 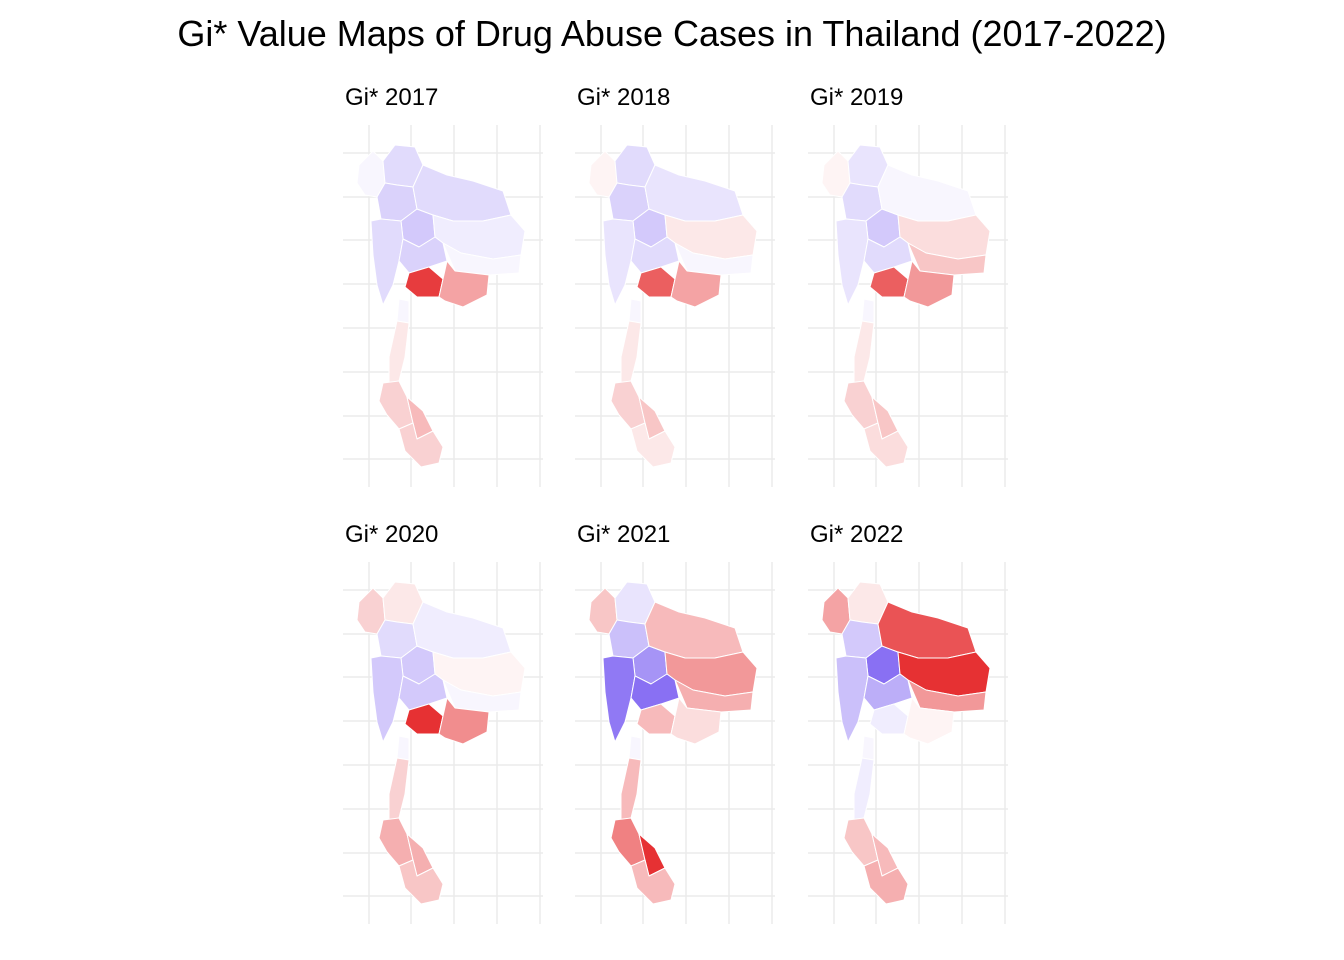 I want to click on map-panel-2018, so click(x=675, y=306).